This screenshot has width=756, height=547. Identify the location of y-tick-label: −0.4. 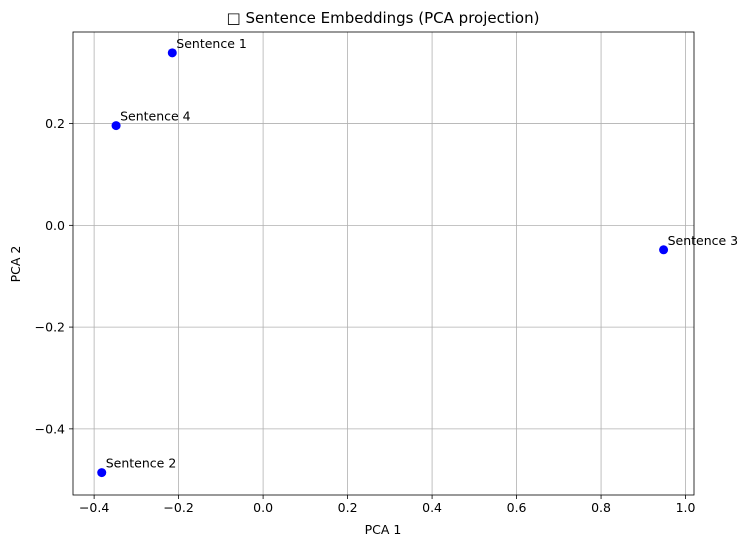
(50, 428).